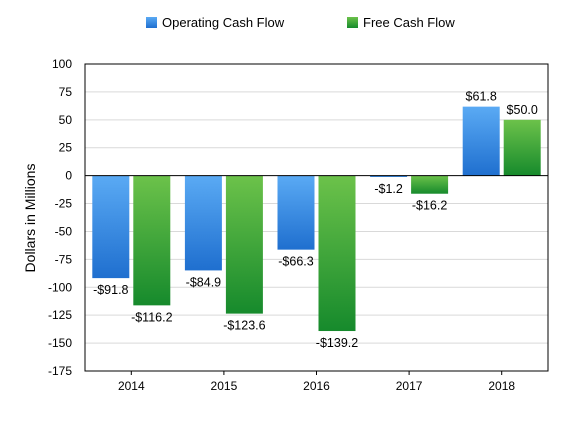 The width and height of the screenshot is (588, 425). What do you see at coordinates (244, 244) in the screenshot?
I see `bar-free-2015` at bounding box center [244, 244].